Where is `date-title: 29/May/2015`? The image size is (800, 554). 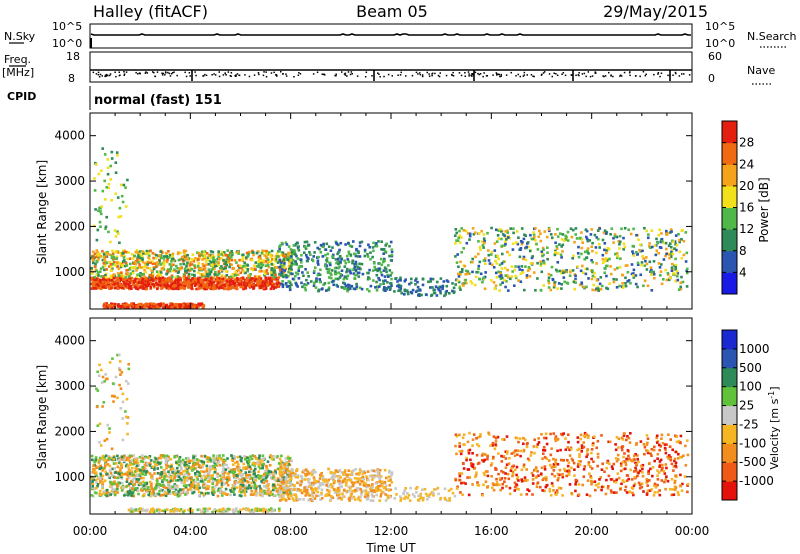
date-title: 29/May/2015 is located at coordinates (655, 11).